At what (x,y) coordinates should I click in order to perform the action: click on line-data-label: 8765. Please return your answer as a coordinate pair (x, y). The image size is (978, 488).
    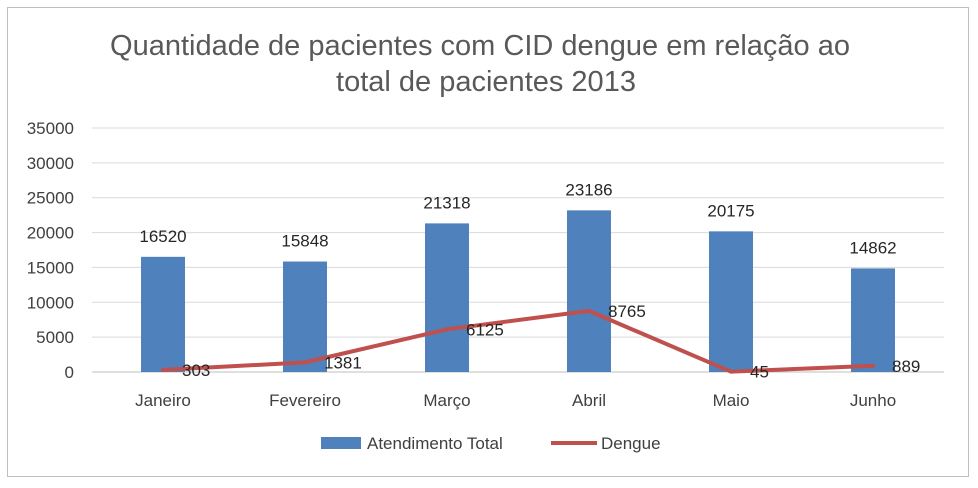
    Looking at the image, I should click on (627, 311).